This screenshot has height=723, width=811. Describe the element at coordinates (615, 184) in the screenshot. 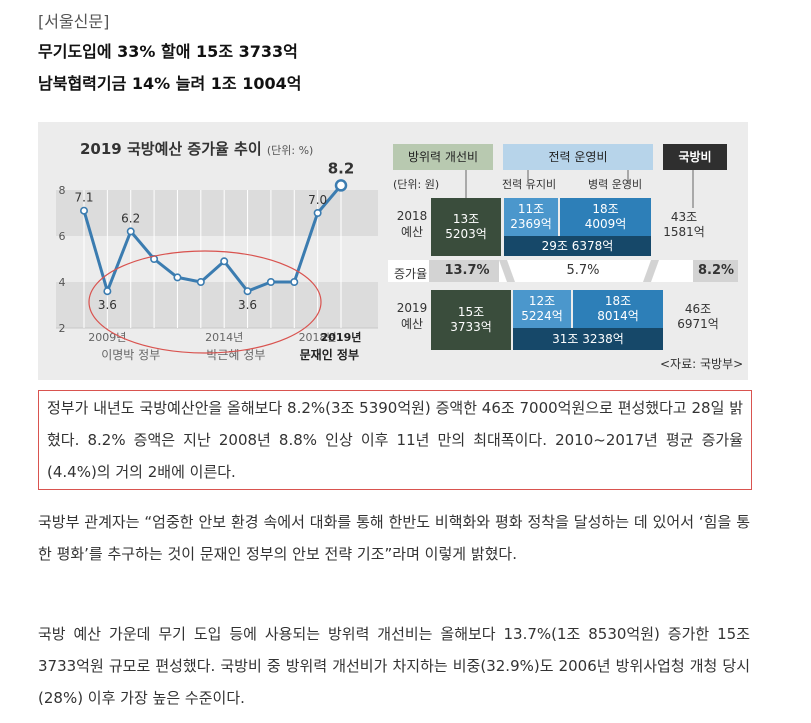

I see `sub-personnel-label: 병력 운영비` at that location.